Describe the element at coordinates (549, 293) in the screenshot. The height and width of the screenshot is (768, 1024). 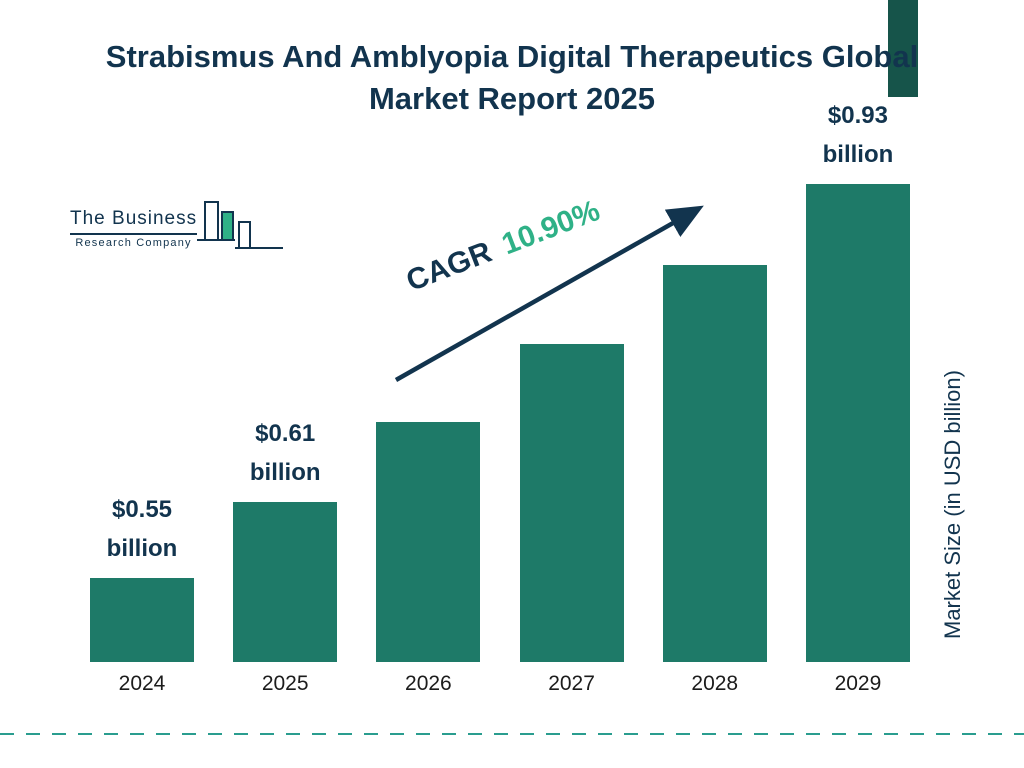
I see `growth-arrow` at that location.